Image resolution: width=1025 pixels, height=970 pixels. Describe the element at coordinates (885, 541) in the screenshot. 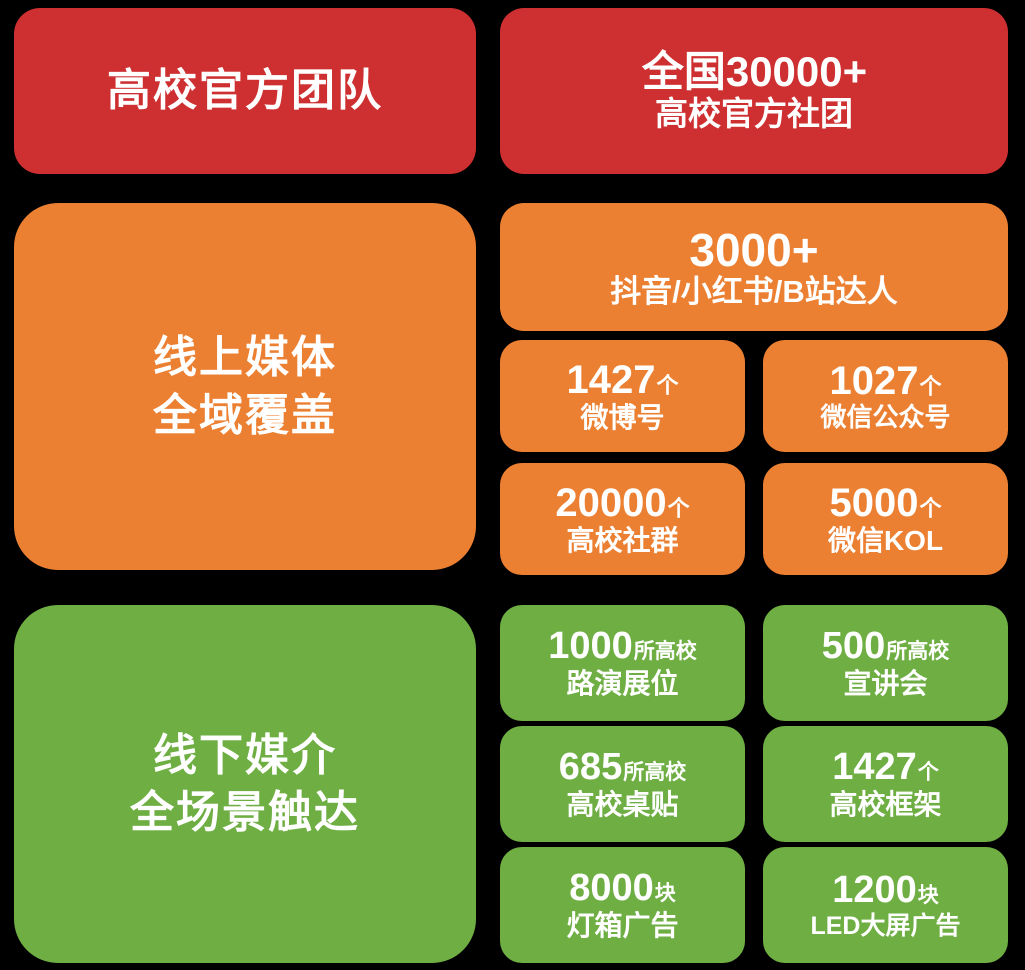

I see `stat-description: 微信KOL` at that location.